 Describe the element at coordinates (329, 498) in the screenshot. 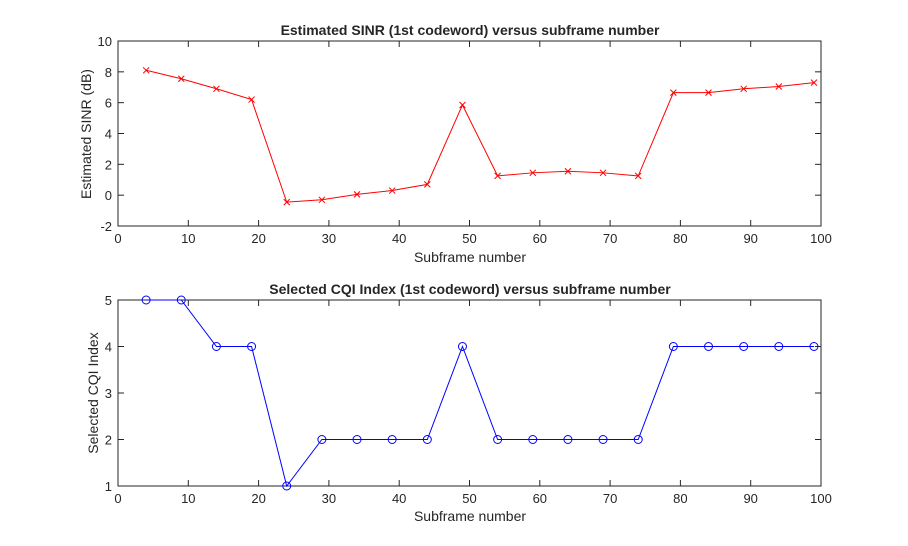

I see `cqi-x-tick-label: 30` at that location.